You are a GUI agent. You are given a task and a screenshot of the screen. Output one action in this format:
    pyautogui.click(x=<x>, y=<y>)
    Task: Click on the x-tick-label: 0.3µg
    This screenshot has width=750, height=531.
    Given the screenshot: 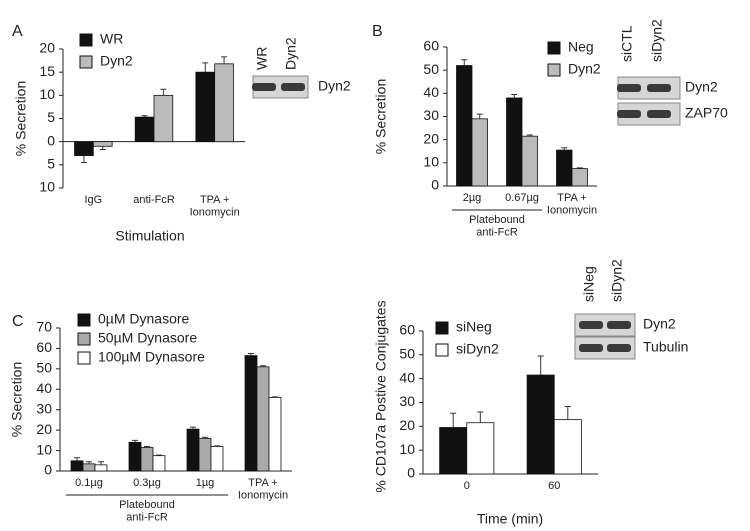 What is the action you would take?
    pyautogui.click(x=147, y=483)
    